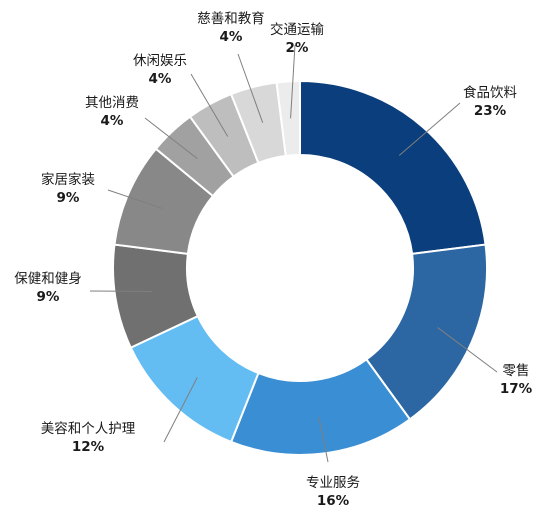 The width and height of the screenshot is (543, 515). What do you see at coordinates (490, 111) in the screenshot?
I see `slice-label-value-1: 23%` at bounding box center [490, 111].